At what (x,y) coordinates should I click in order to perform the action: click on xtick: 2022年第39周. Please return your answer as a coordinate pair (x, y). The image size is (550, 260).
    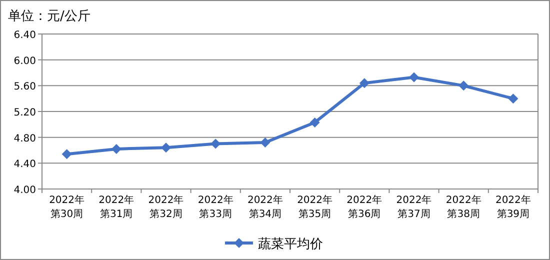
    Looking at the image, I should click on (513, 208).